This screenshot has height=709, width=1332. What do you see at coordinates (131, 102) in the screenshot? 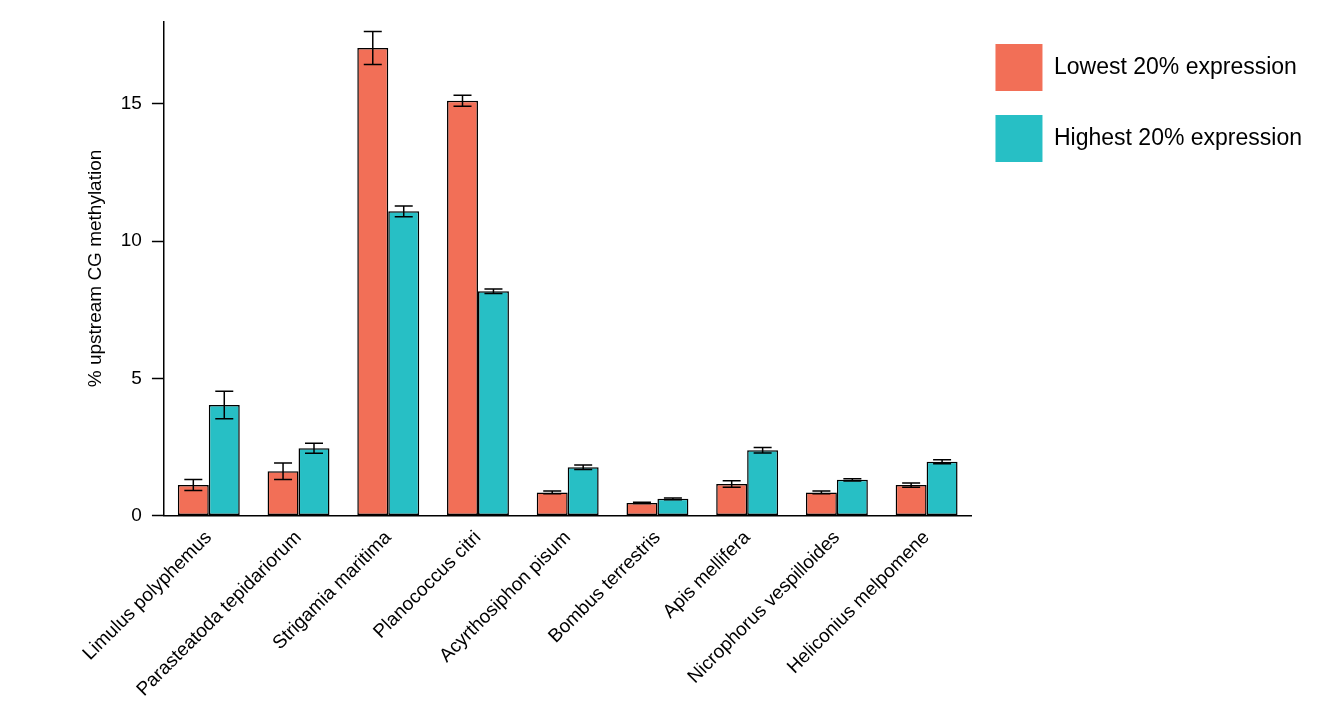
I see `y-tick-label: 15` at bounding box center [131, 102].